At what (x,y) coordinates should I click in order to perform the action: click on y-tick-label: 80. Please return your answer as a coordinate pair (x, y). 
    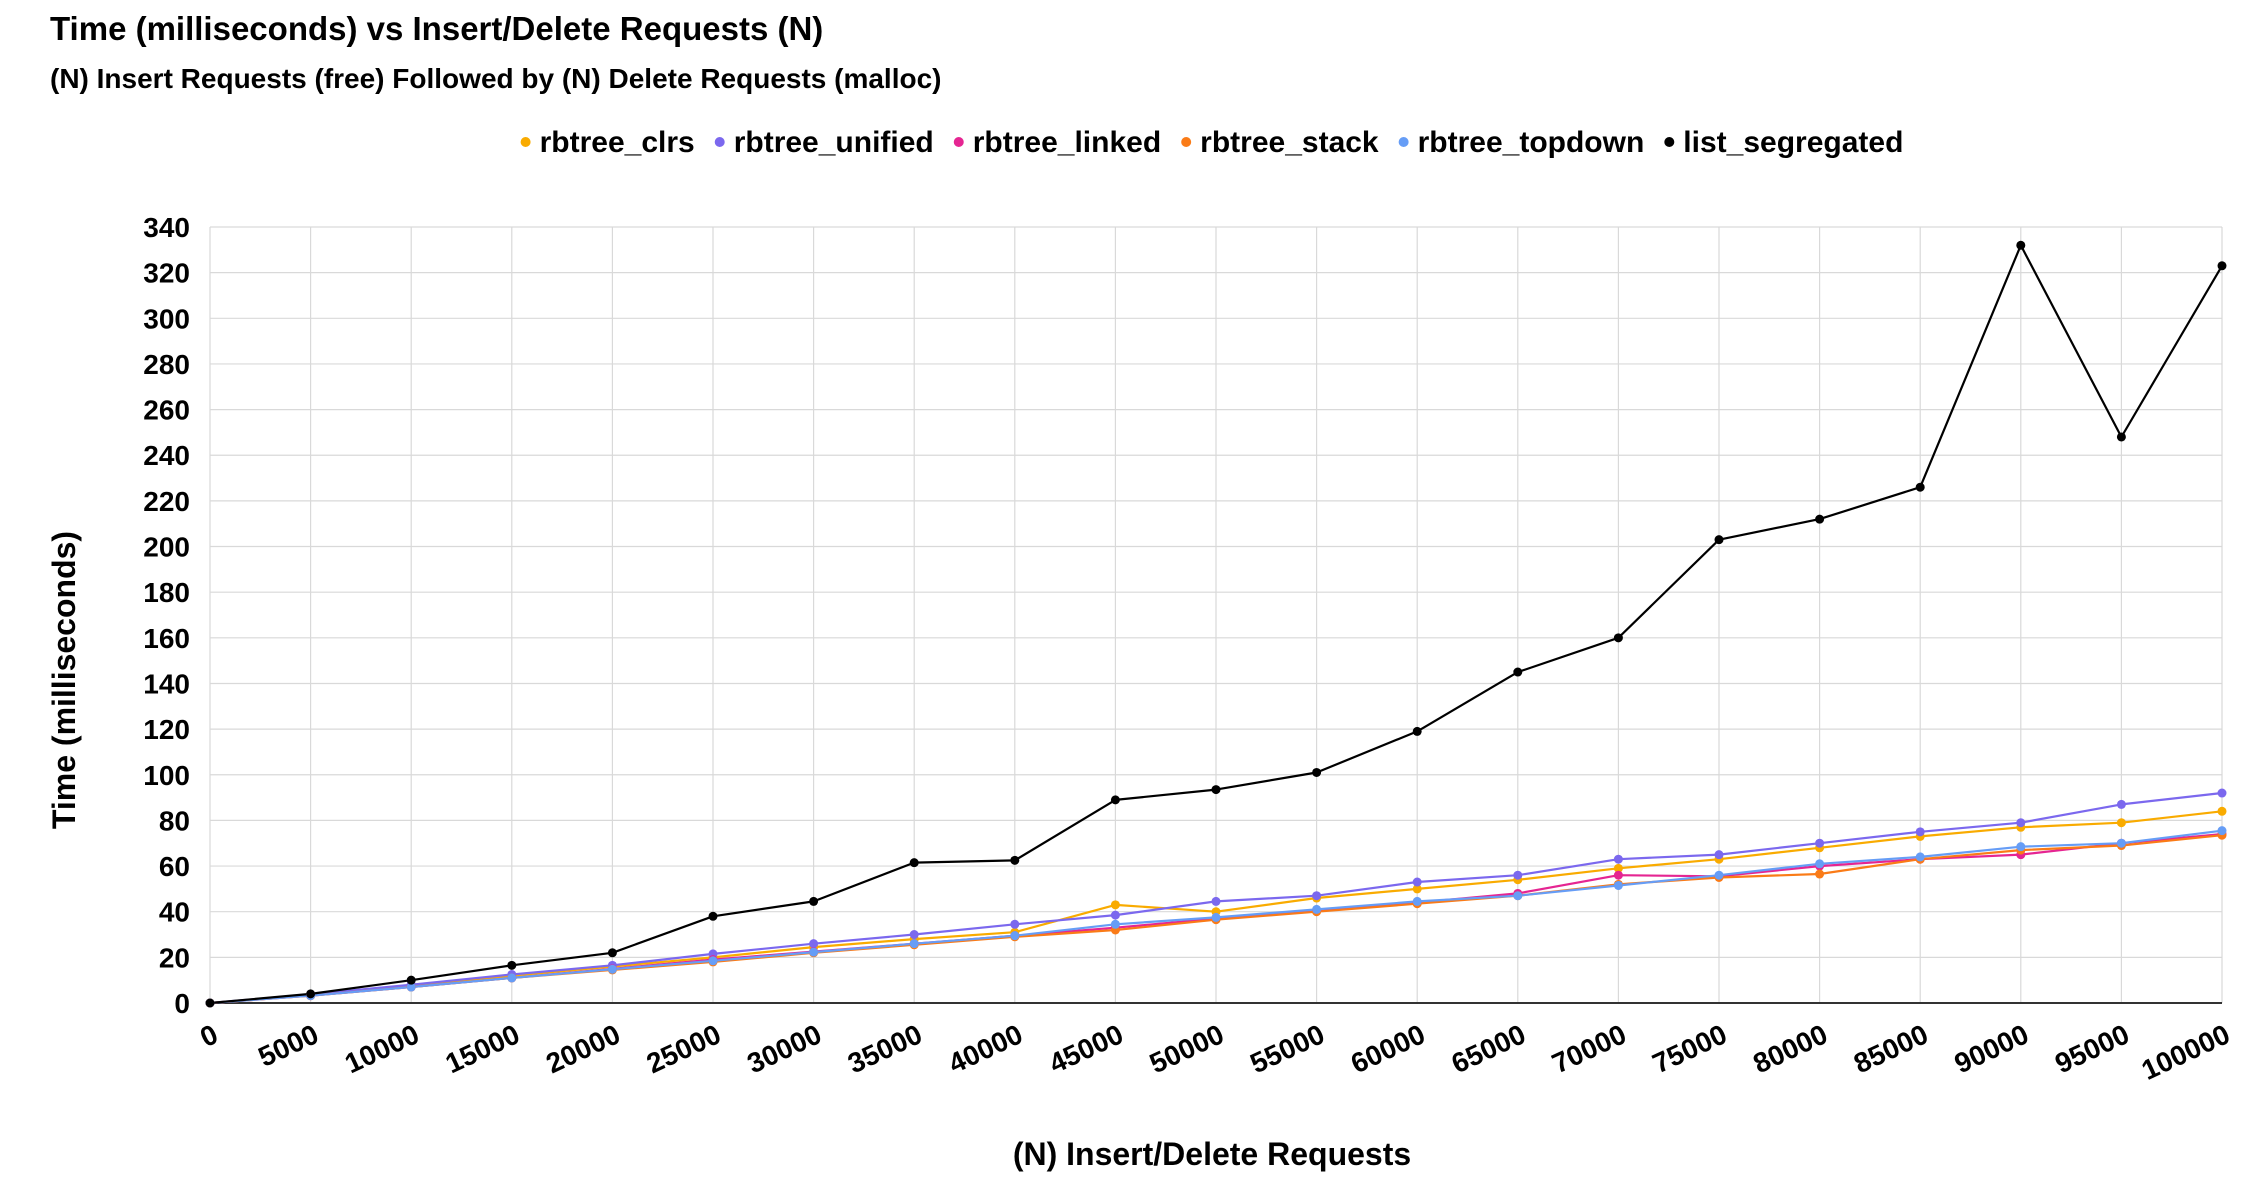
    Looking at the image, I should click on (174, 820).